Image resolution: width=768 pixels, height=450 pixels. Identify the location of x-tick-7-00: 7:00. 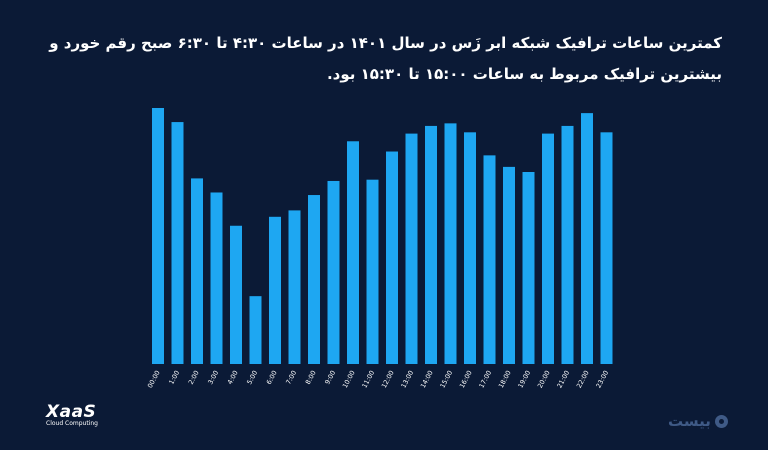
(291, 377).